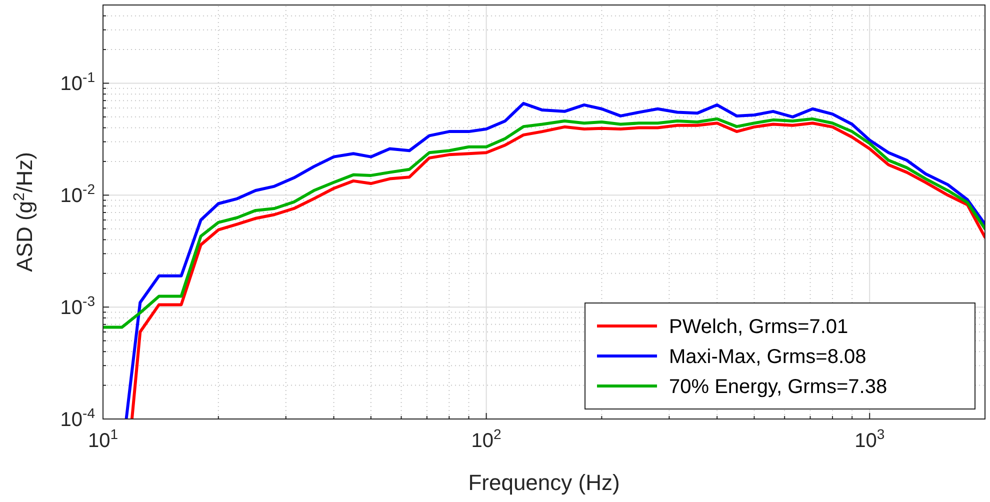 This screenshot has height=502, width=990. What do you see at coordinates (78, 194) in the screenshot?
I see `y-tick-label: 10$^{-2}$` at bounding box center [78, 194].